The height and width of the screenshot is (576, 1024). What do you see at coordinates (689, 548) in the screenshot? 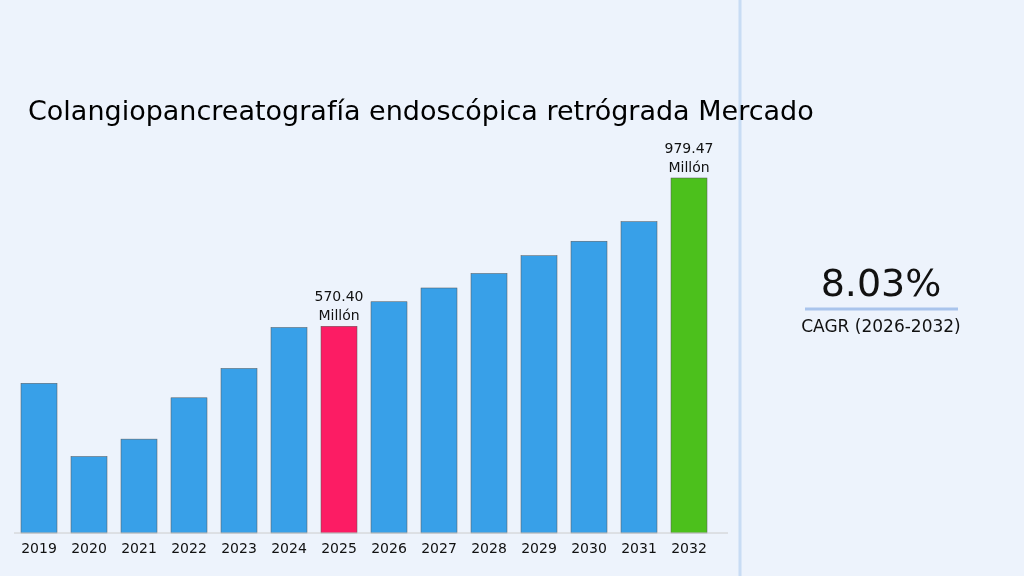
I see `x-tick-label: 2032` at bounding box center [689, 548].